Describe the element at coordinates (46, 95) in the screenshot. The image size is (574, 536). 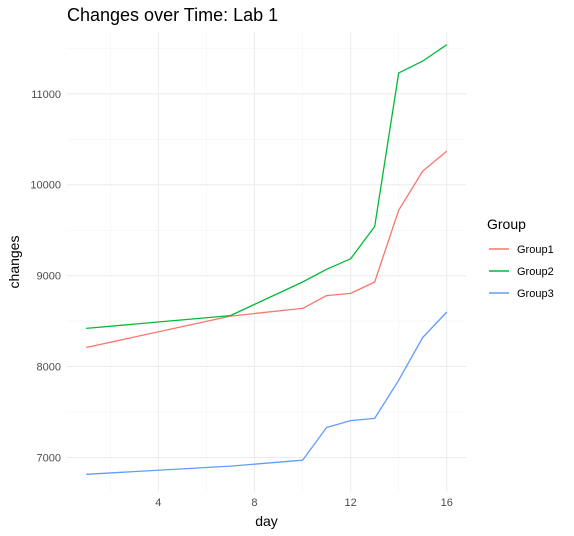
I see `y-tick-label: 11000` at that location.